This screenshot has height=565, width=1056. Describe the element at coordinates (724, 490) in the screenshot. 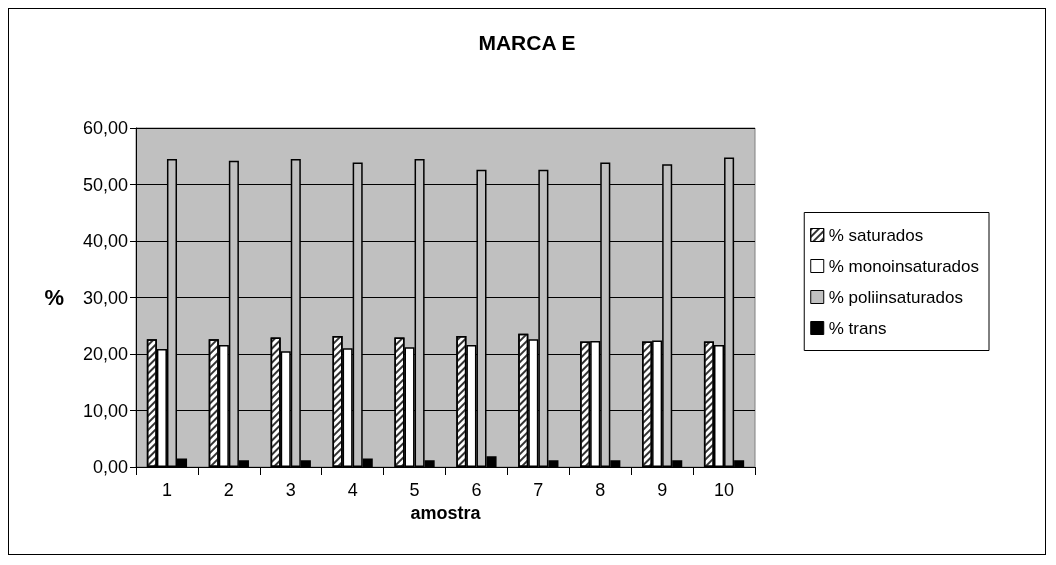

I see `x-tick-label: 10` at that location.